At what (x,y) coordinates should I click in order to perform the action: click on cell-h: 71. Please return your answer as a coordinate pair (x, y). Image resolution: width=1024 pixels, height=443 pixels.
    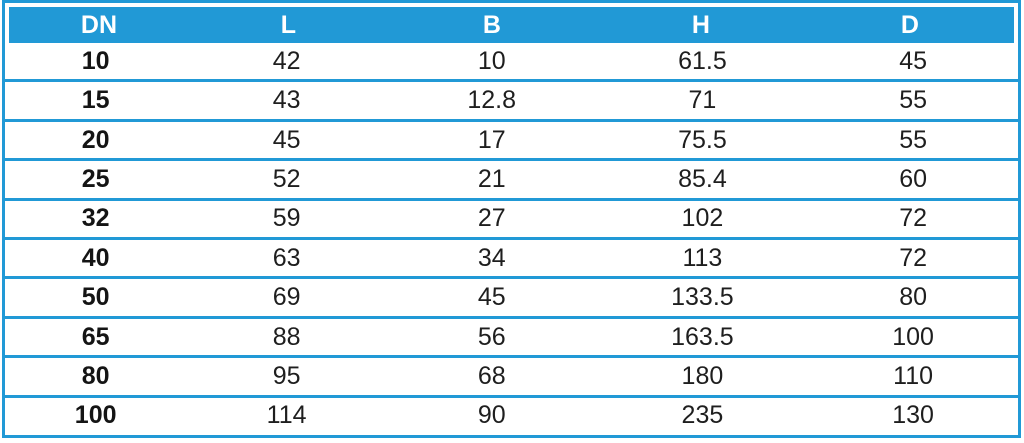
    Looking at the image, I should click on (702, 100).